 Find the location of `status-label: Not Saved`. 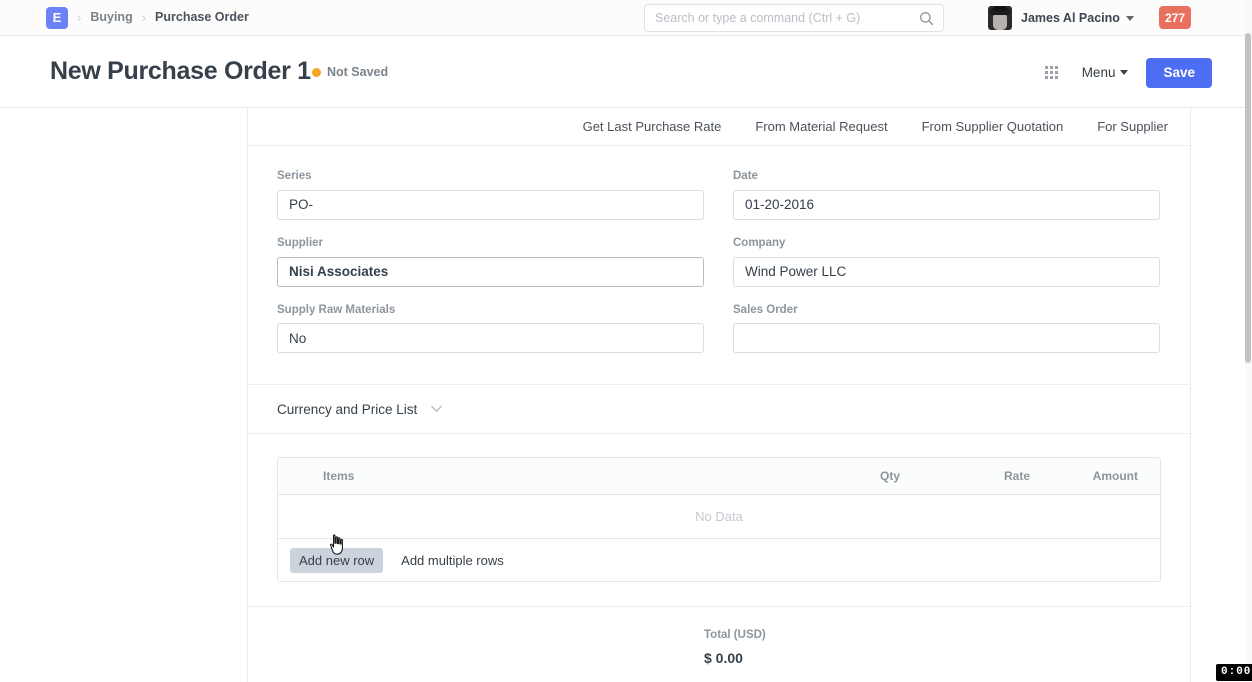

status-label: Not Saved is located at coordinates (358, 72).